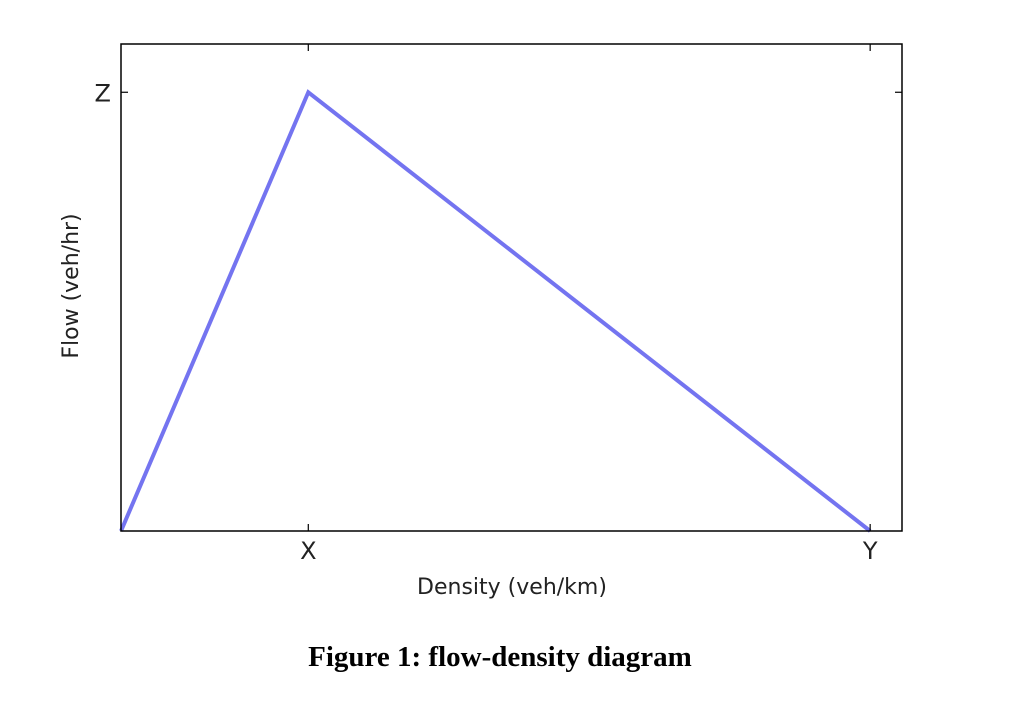 The image size is (1024, 719). I want to click on x-axis-label: Density (veh/km), so click(512, 587).